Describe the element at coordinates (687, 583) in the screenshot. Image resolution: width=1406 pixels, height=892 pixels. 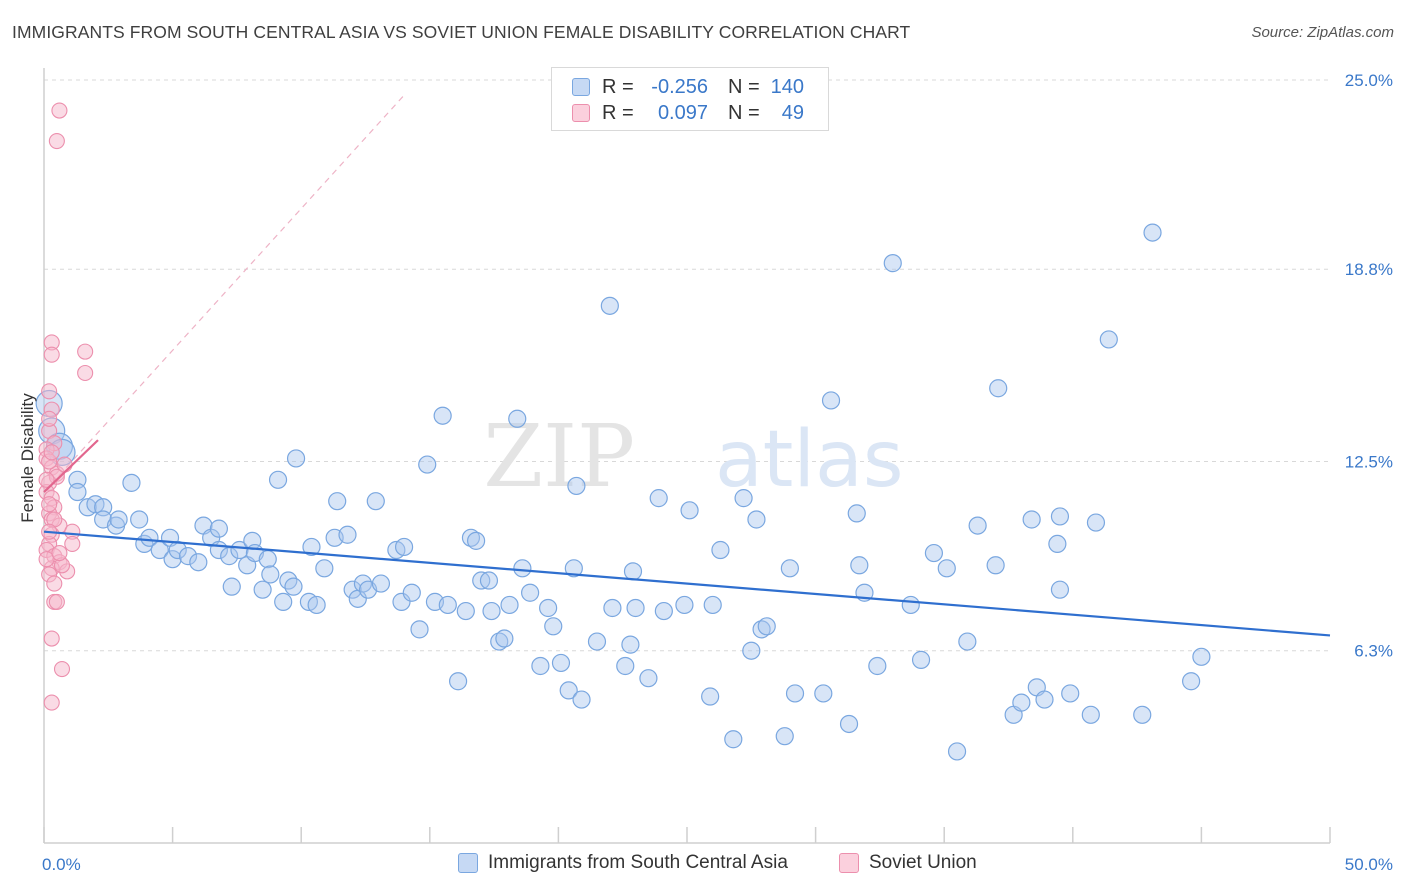
I see `trend-line-south-central-asia` at that location.